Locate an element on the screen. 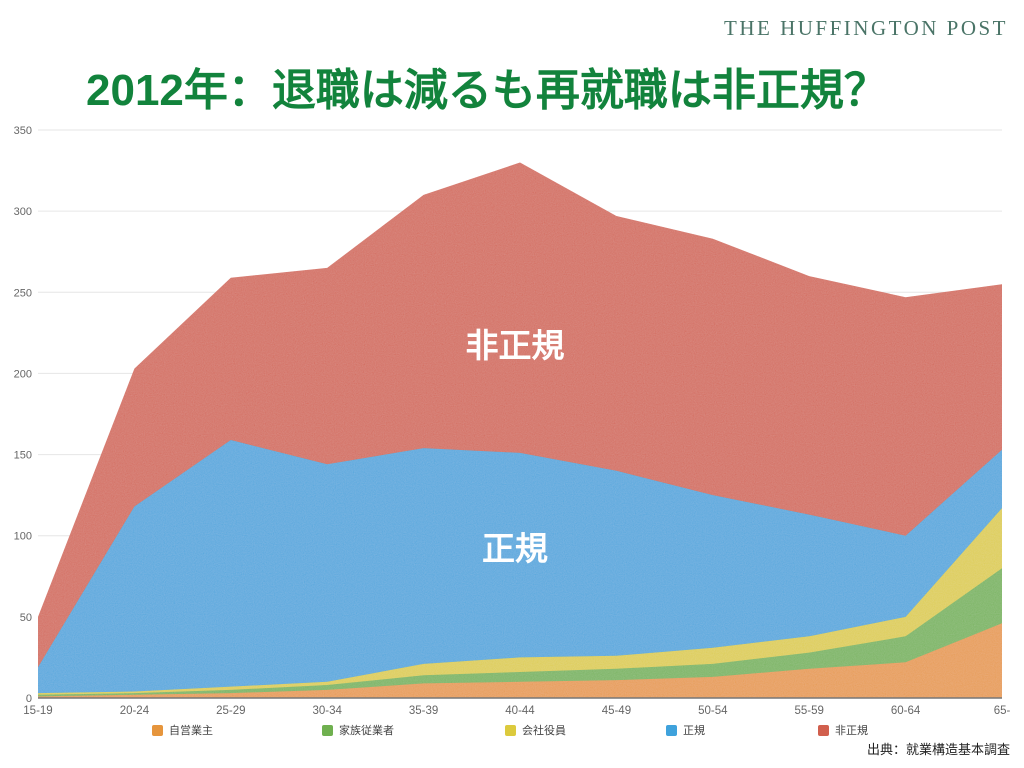  legend-label: 非正規 is located at coordinates (851, 731).